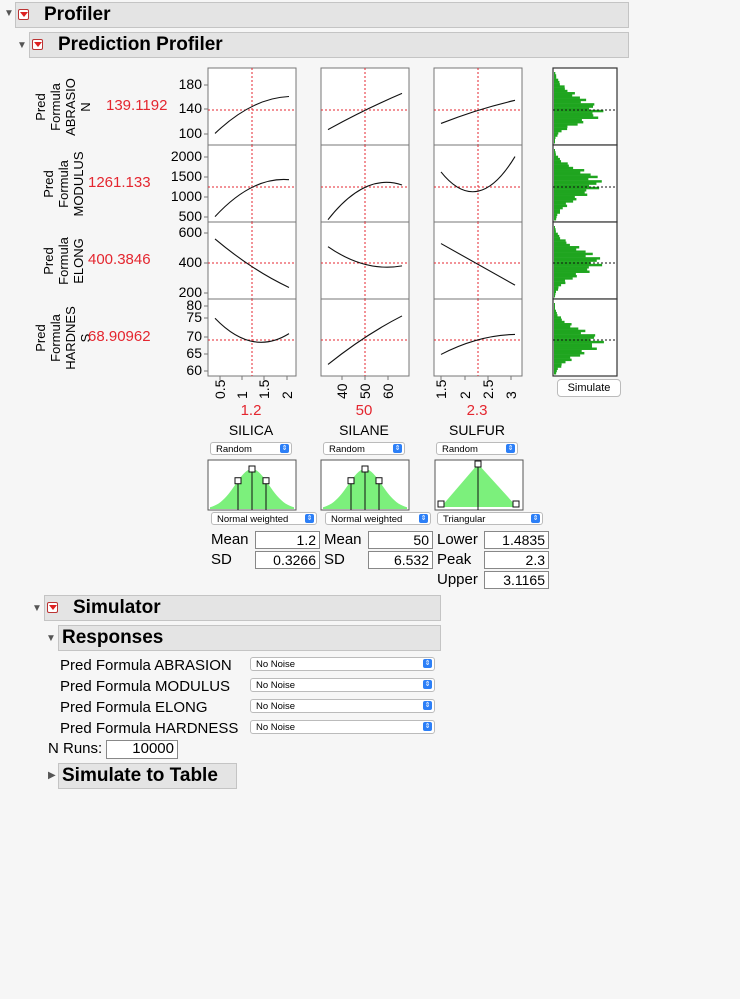 This screenshot has width=740, height=999. I want to click on simulate-to-table-header: Simulate to Table, so click(147, 776).